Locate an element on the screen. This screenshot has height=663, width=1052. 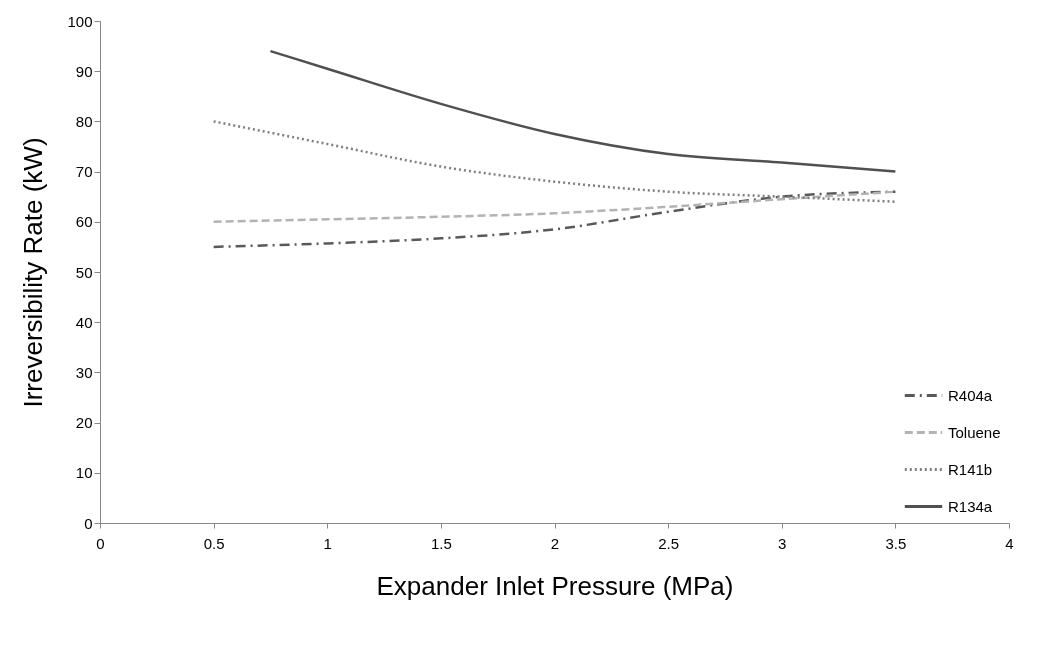
legend-label: Toluene is located at coordinates (974, 432).